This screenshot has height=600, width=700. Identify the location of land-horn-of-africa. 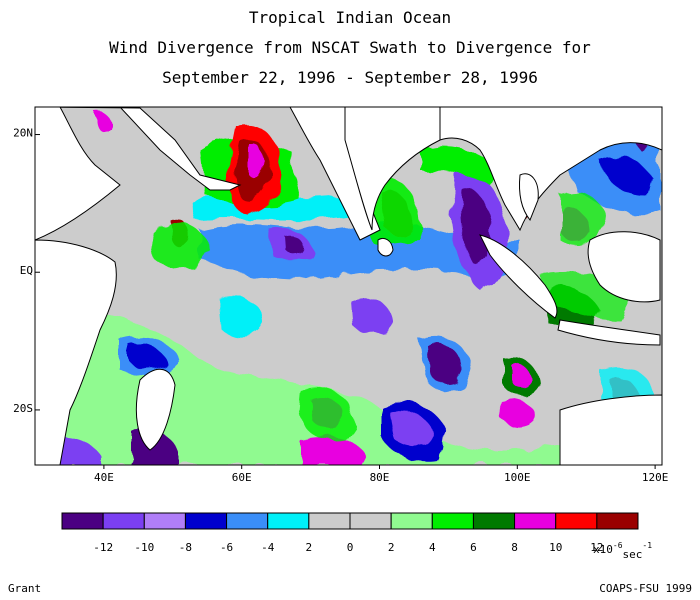
(78, 174).